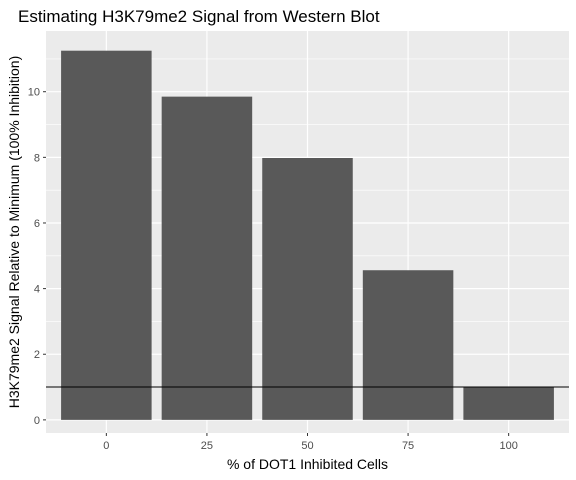 The image size is (576, 480). What do you see at coordinates (37, 257) in the screenshot?
I see `y-axis: 0 2 4 6 8 10` at bounding box center [37, 257].